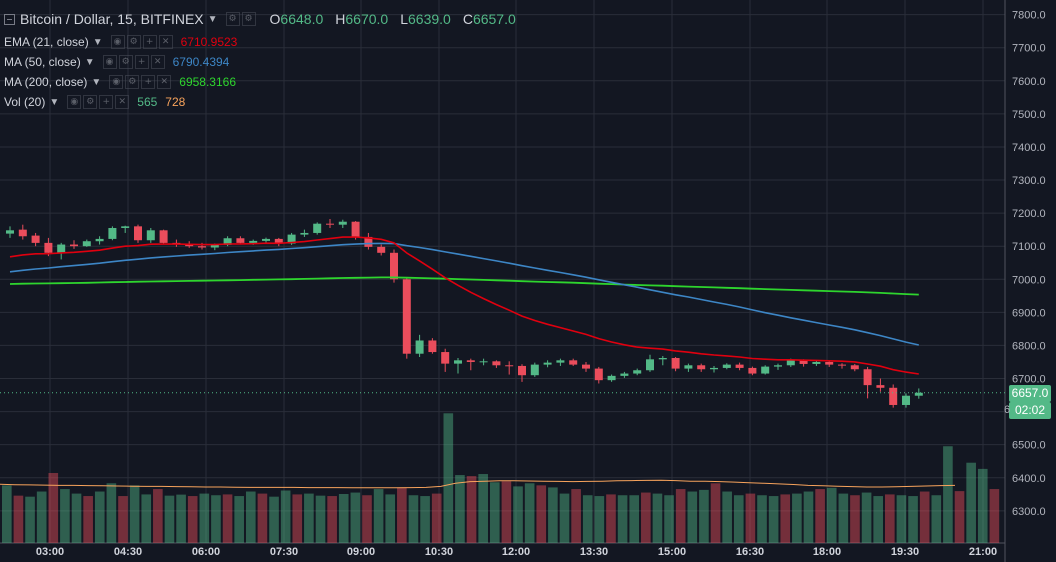  Describe the element at coordinates (175, 102) in the screenshot. I see `volume-ma-value: 728` at that location.